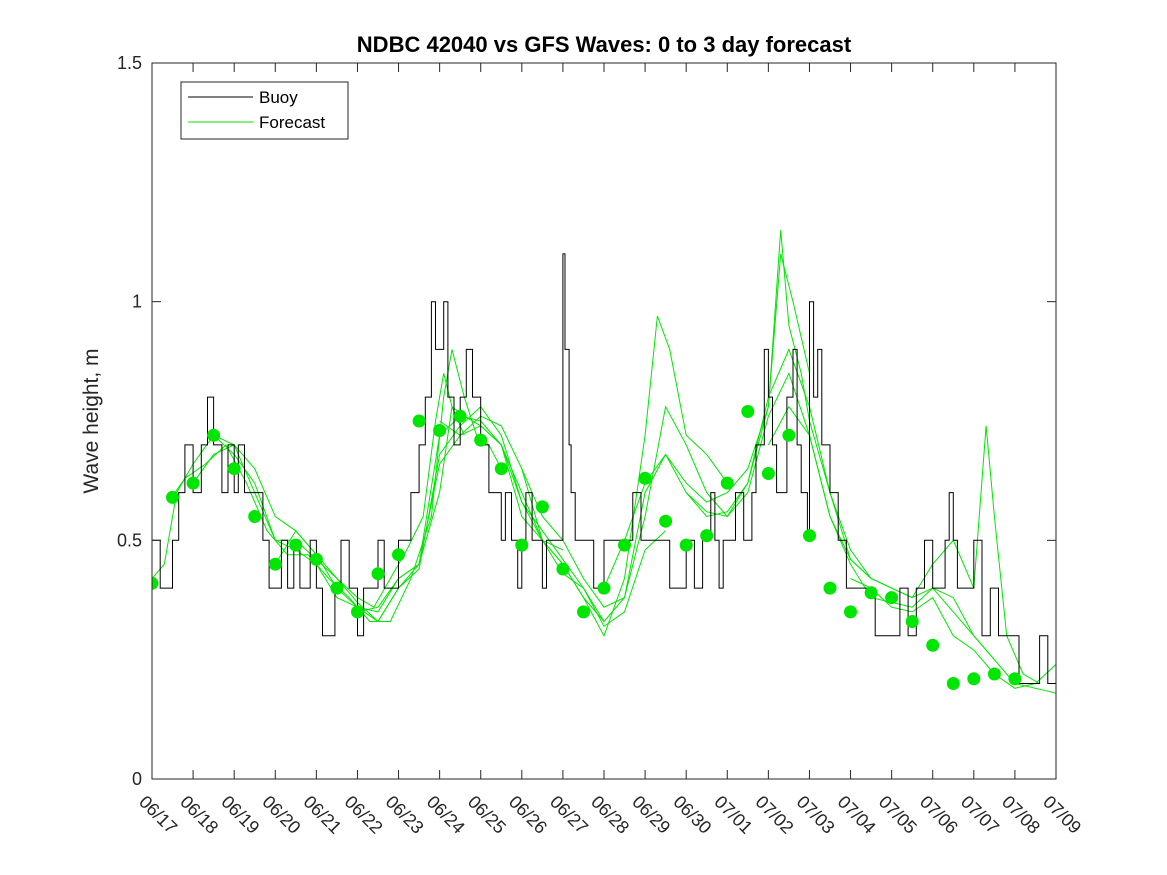 This screenshot has height=875, width=1167. I want to click on legend: Buoy Forecast, so click(264, 110).